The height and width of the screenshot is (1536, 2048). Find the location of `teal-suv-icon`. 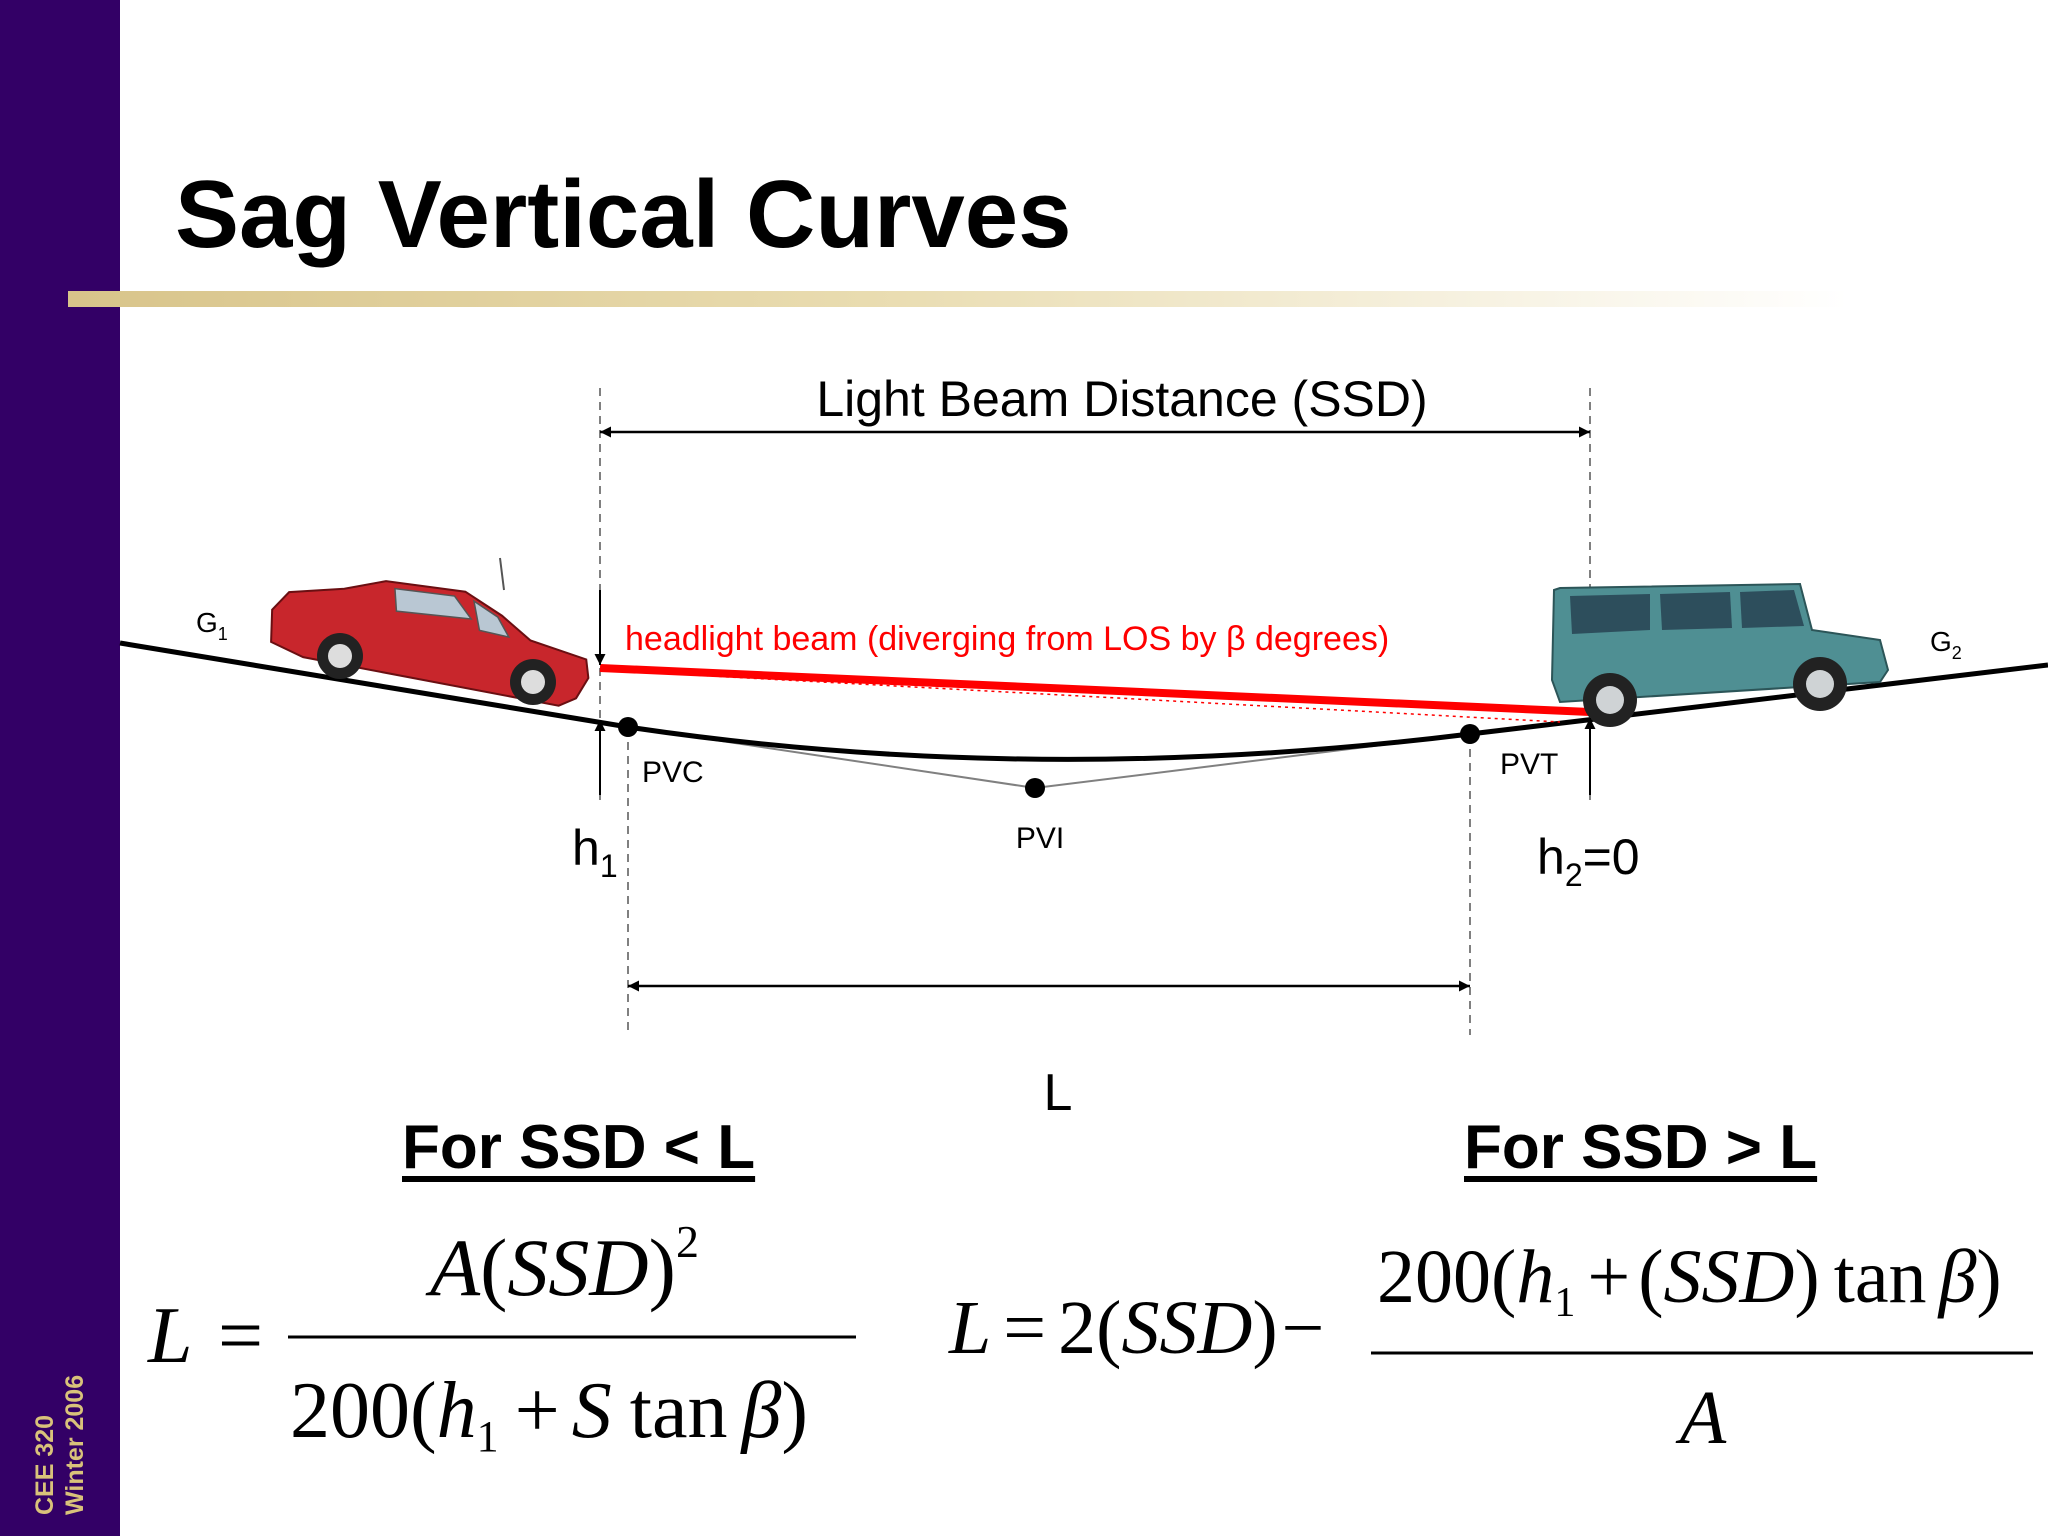

teal-suv-icon is located at coordinates (1720, 654).